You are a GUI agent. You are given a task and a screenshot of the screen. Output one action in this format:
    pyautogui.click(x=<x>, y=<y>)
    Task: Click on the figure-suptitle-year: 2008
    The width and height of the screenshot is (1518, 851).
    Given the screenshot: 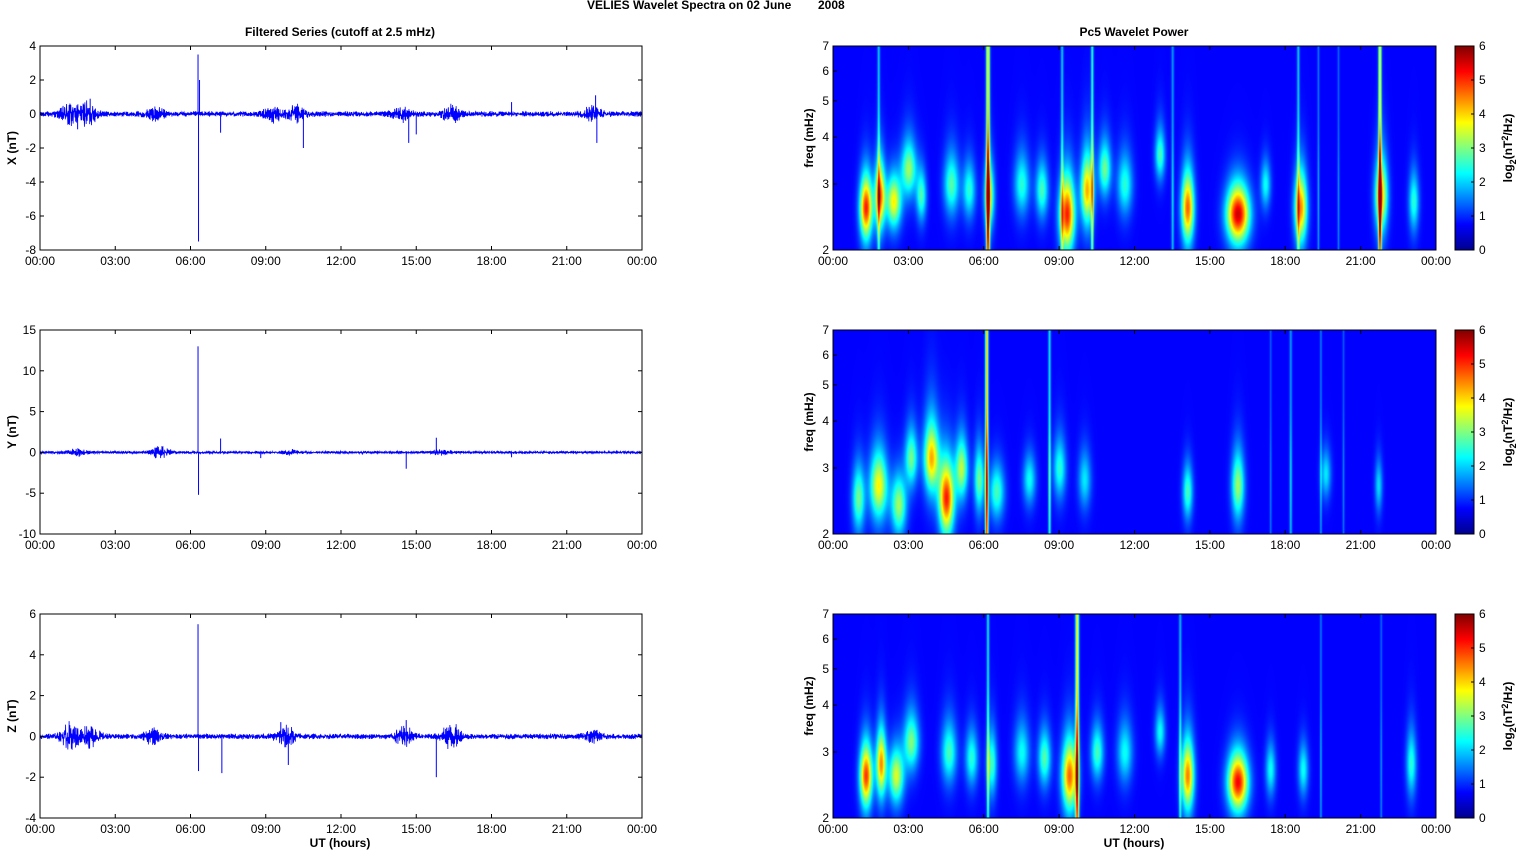 What is the action you would take?
    pyautogui.click(x=831, y=6)
    